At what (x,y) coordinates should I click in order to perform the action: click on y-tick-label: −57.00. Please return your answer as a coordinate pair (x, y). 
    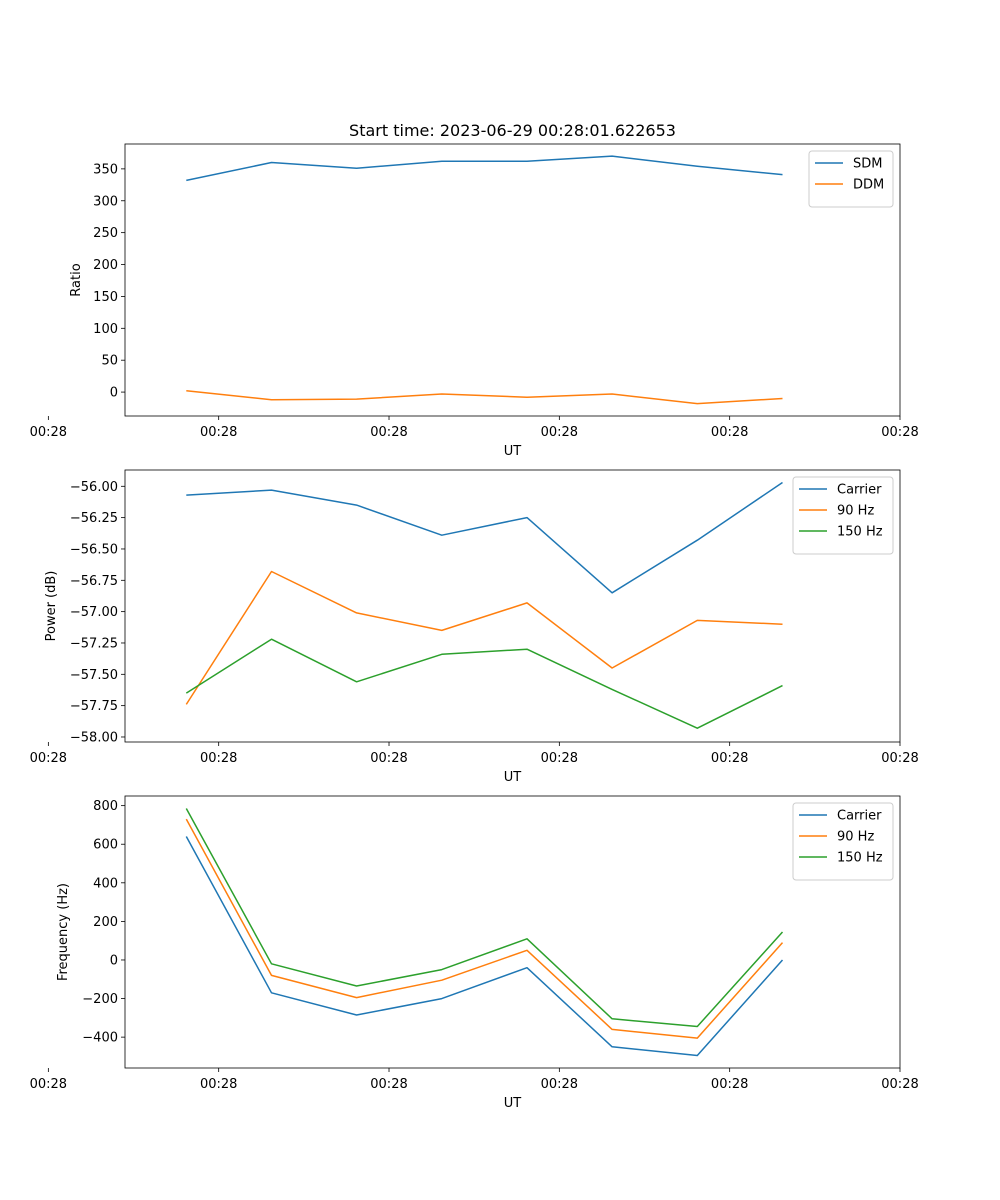
    Looking at the image, I should click on (94, 612).